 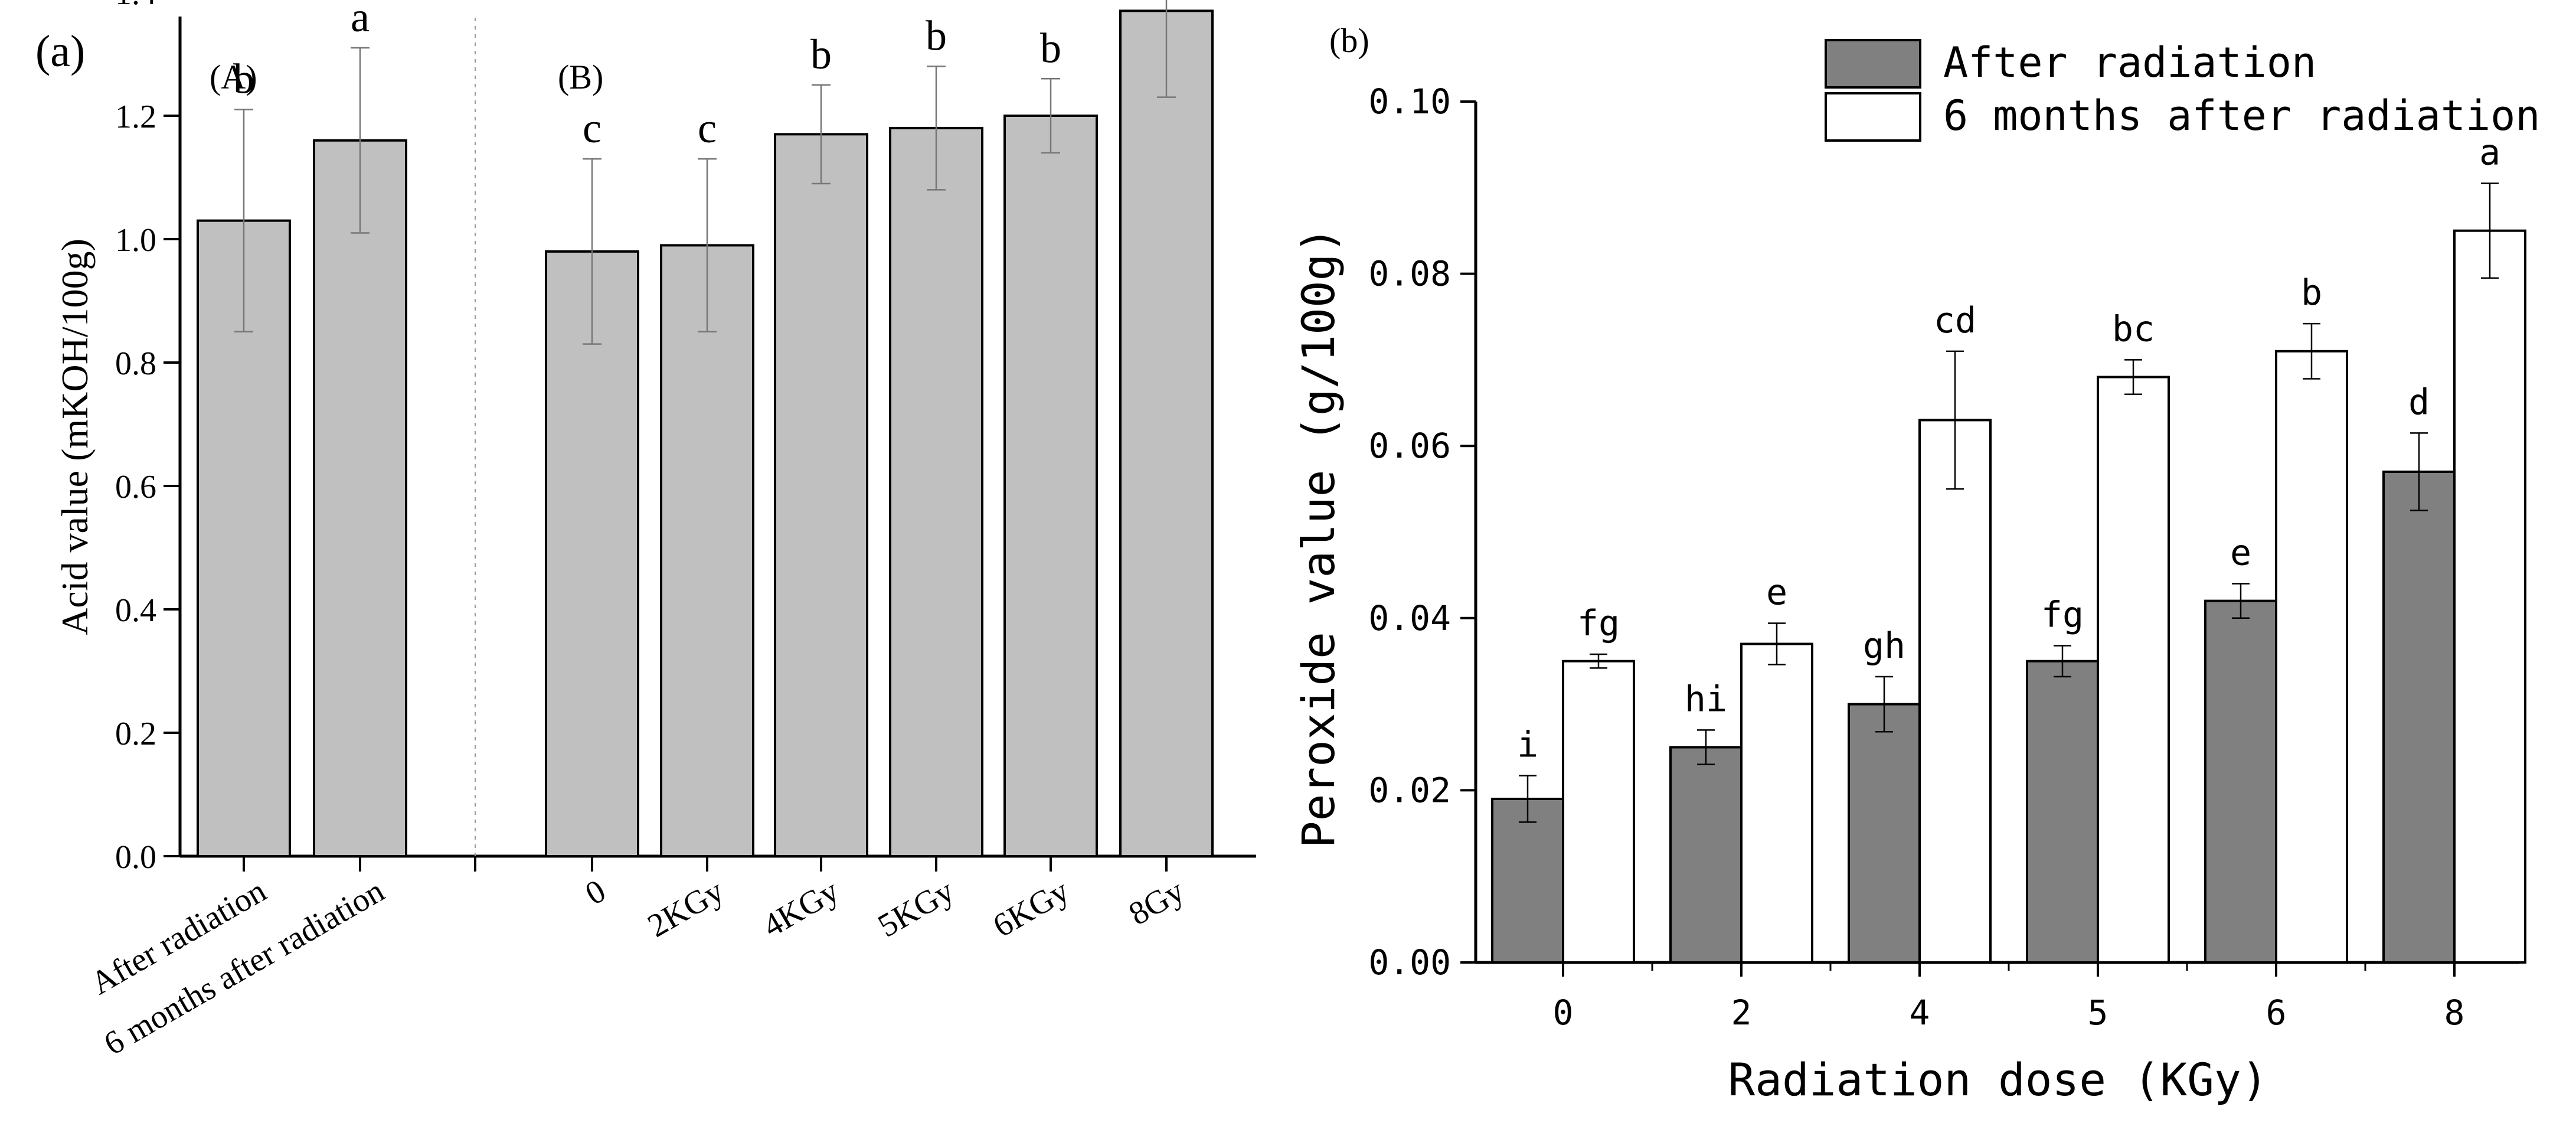 What do you see at coordinates (595, 893) in the screenshot?
I see `x-category-label: 0` at bounding box center [595, 893].